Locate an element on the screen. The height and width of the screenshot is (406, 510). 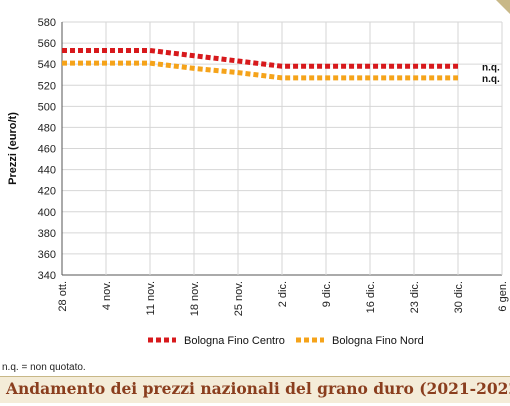
y-tick-label: 540 is located at coordinates (47, 65).